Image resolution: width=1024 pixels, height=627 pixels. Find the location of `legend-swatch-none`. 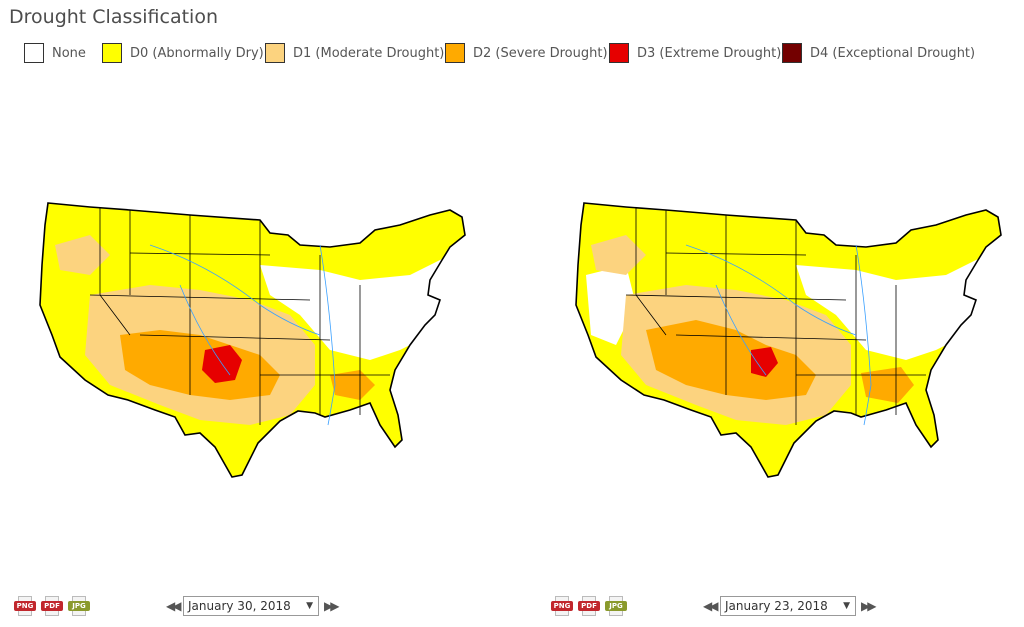

legend-swatch-none is located at coordinates (34, 53).